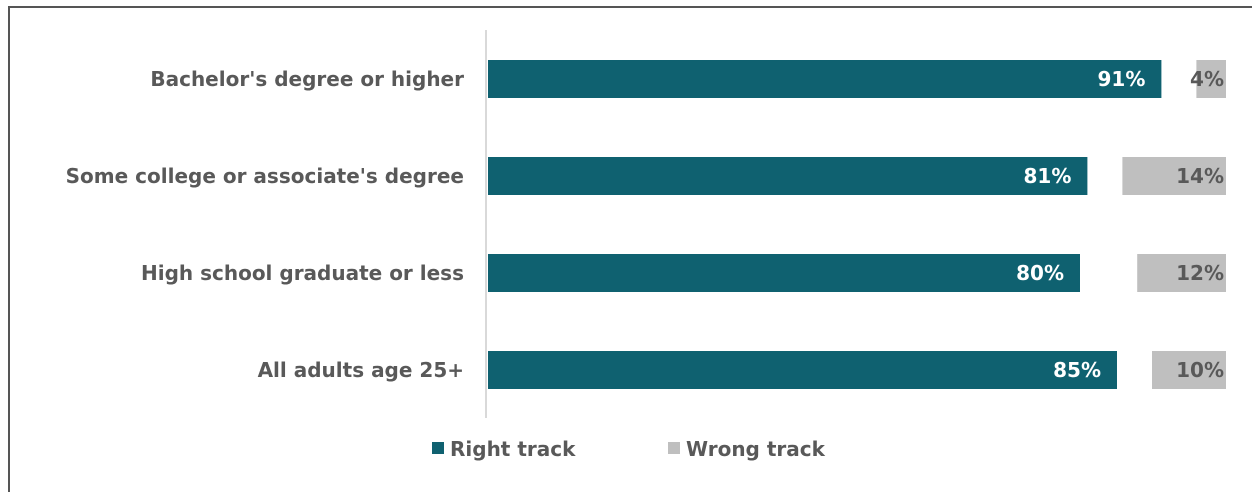  Describe the element at coordinates (438, 448) in the screenshot. I see `legend-swatch-right-track` at that location.